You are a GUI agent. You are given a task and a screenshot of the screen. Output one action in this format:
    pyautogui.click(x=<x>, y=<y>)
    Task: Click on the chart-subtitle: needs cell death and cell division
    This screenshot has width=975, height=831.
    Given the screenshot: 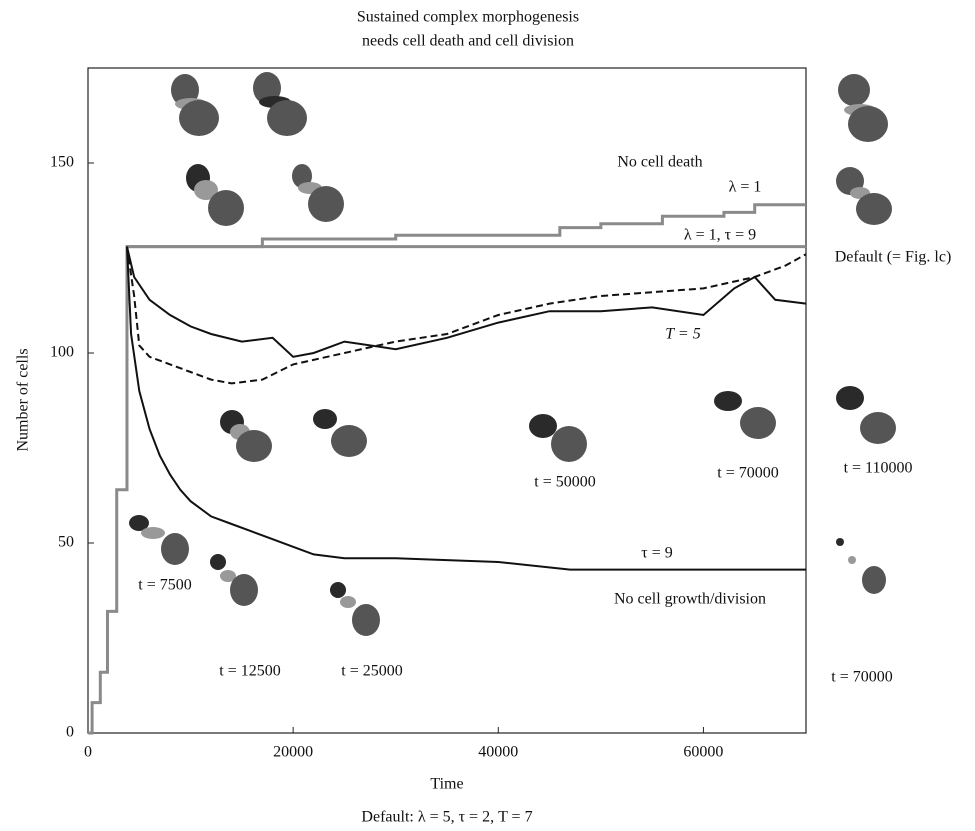 What is the action you would take?
    pyautogui.click(x=468, y=41)
    